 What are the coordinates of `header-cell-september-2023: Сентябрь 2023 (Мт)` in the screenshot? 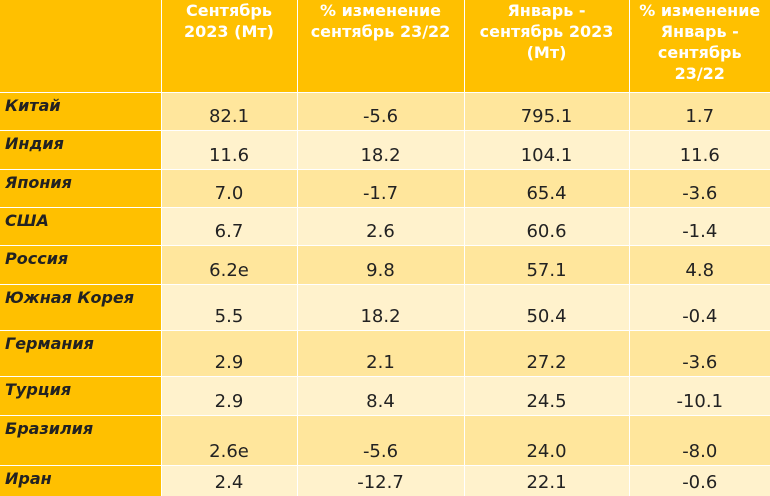 It's located at (228, 46).